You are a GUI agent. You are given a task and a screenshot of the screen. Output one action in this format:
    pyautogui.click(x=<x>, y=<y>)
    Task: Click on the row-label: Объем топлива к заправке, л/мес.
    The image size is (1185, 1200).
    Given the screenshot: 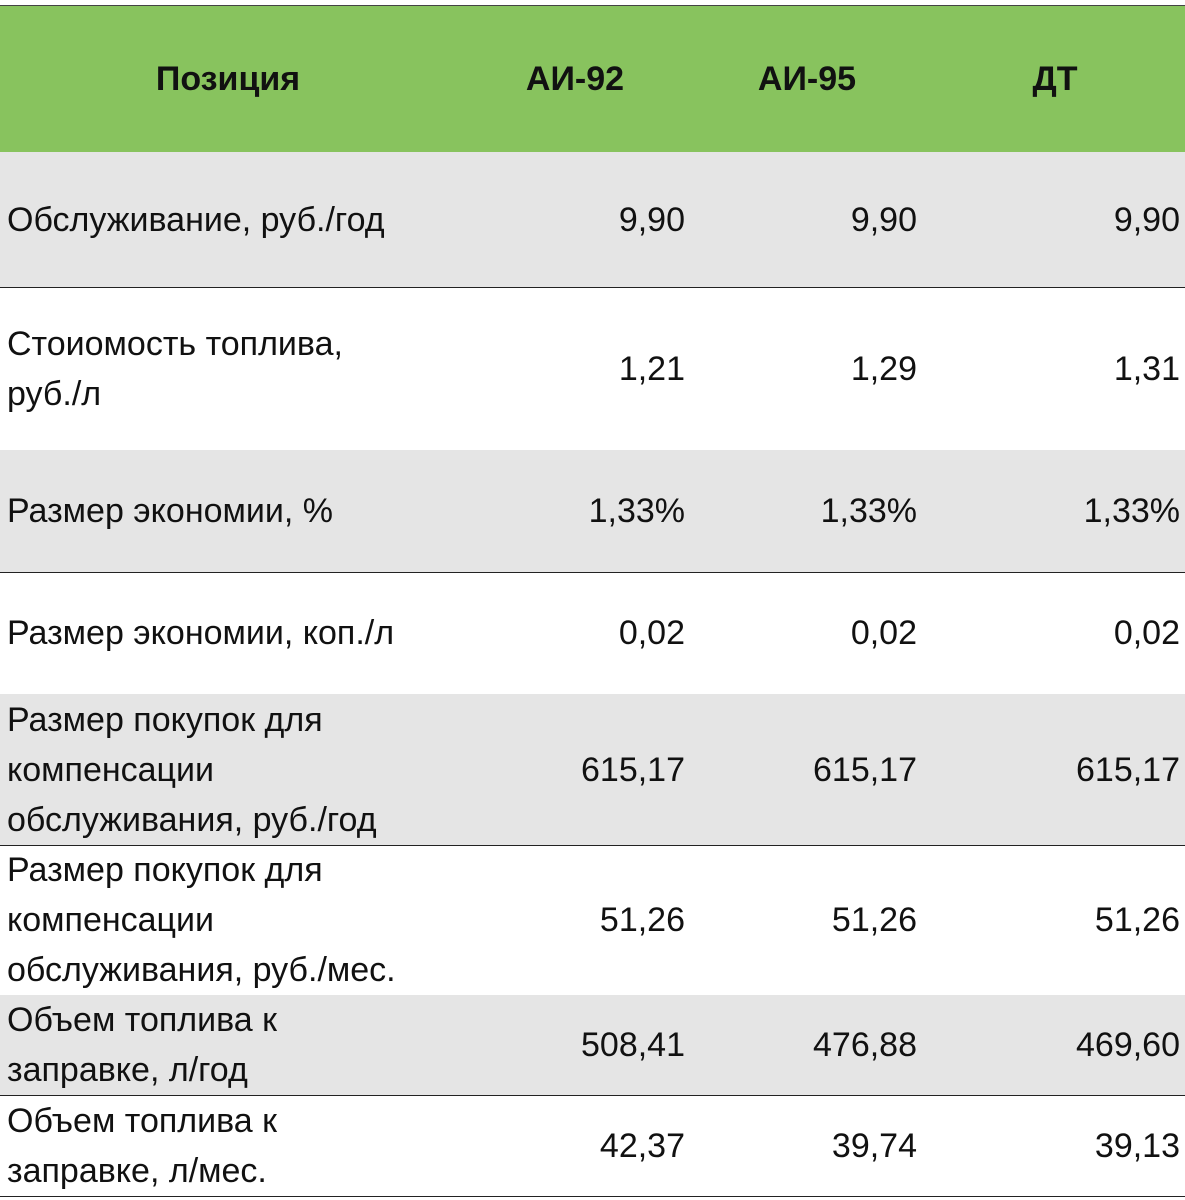 What is the action you would take?
    pyautogui.click(x=247, y=1145)
    